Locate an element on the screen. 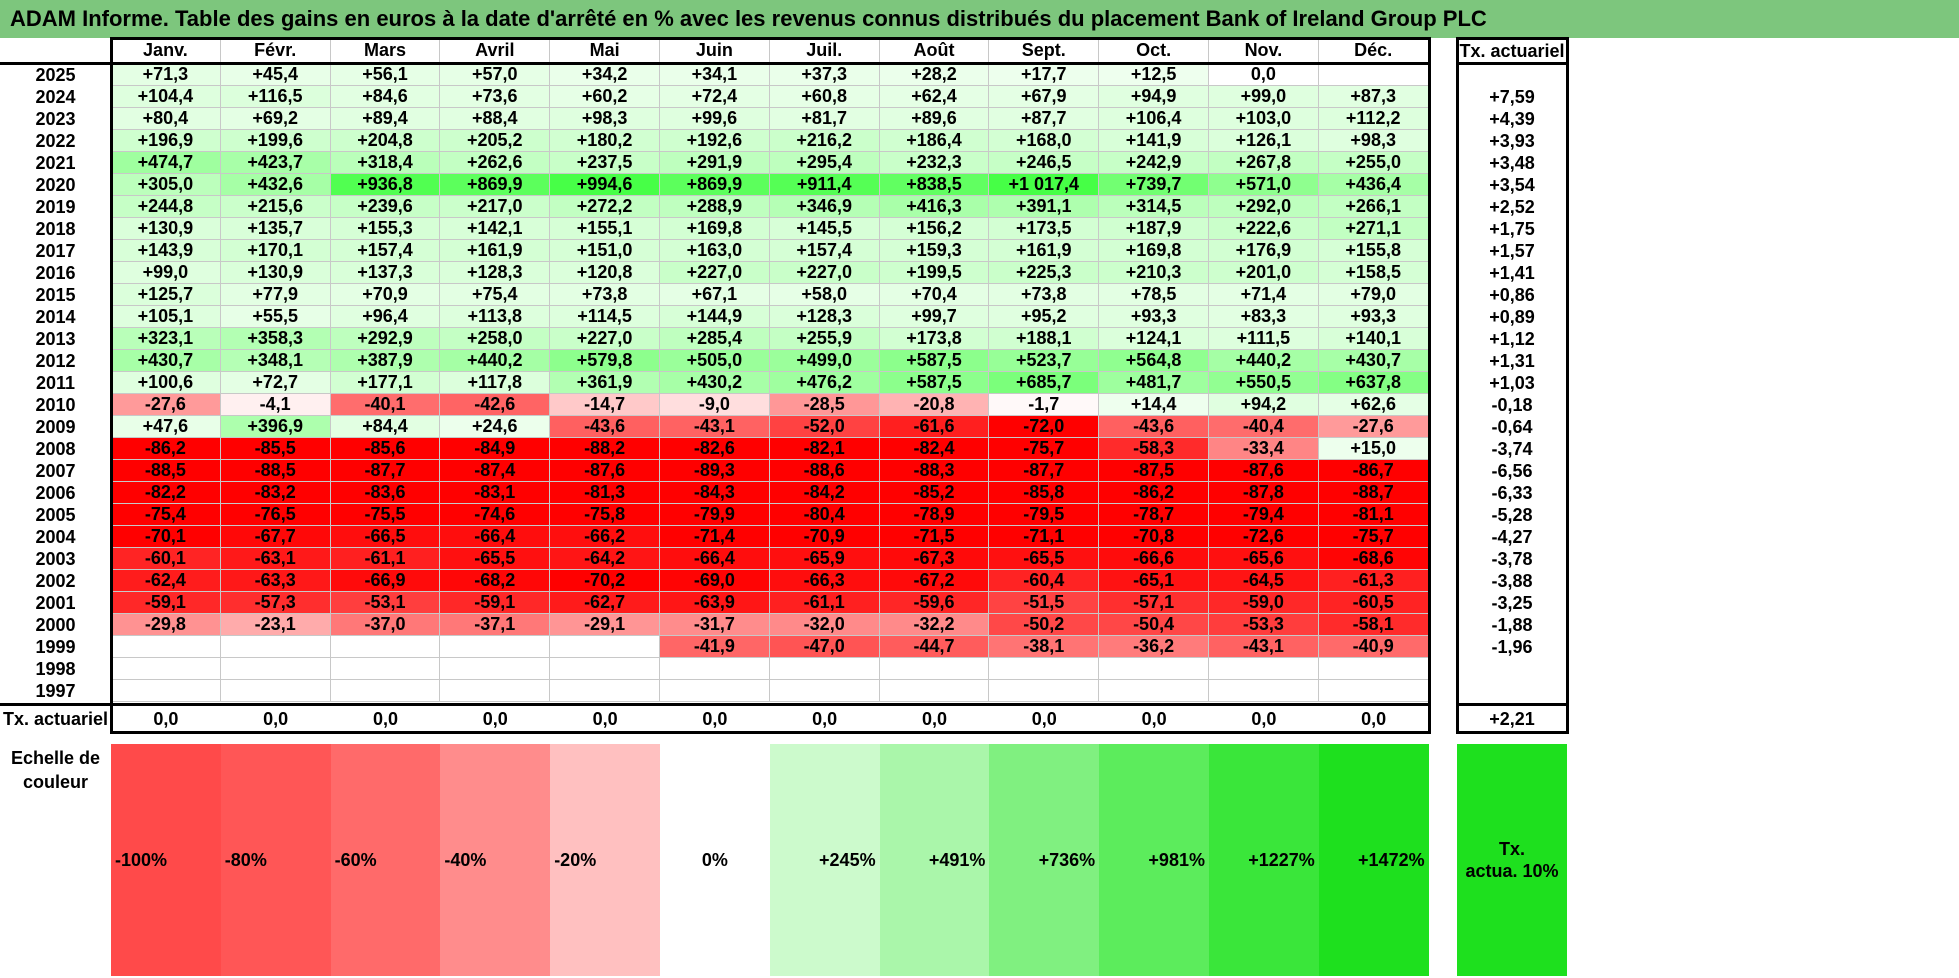 This screenshot has height=978, width=1959. data-cell: +1 017,4 is located at coordinates (1044, 185).